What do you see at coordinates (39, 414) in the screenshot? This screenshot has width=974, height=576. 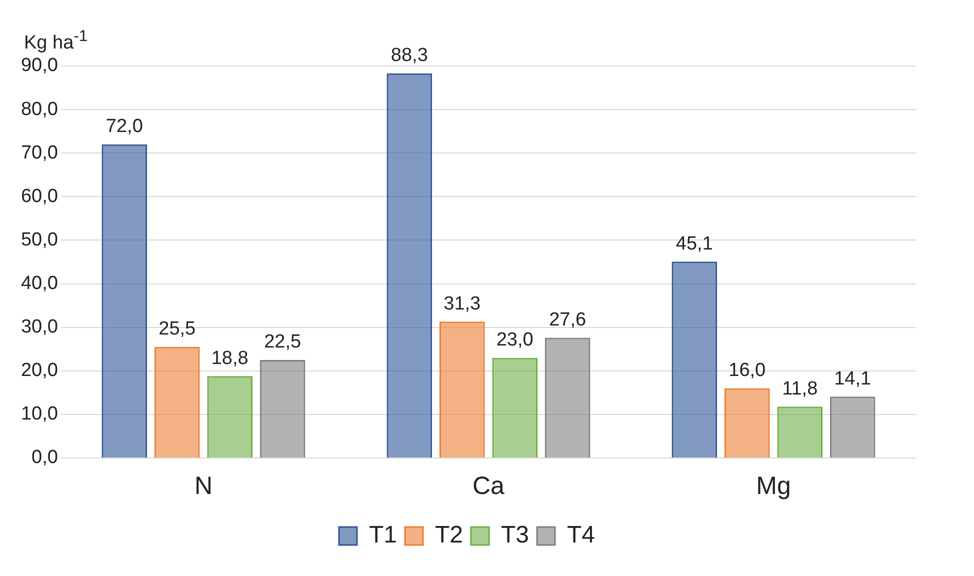 I see `y-tick-label: 10,0` at bounding box center [39, 414].